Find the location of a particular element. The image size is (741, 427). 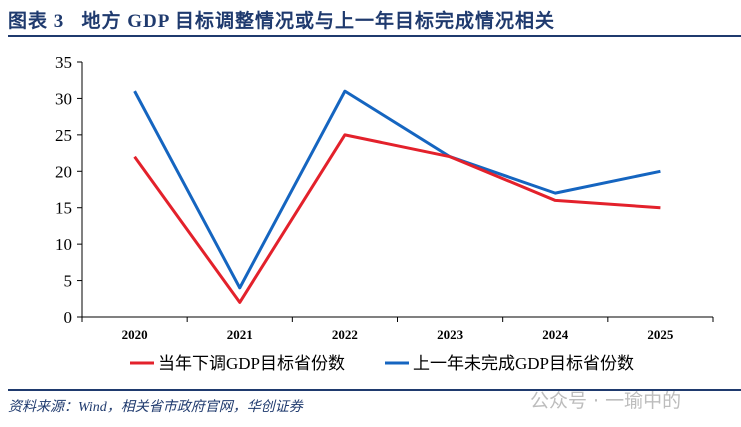

legend-label: 当年下调GDP目标省份数 is located at coordinates (251, 363).